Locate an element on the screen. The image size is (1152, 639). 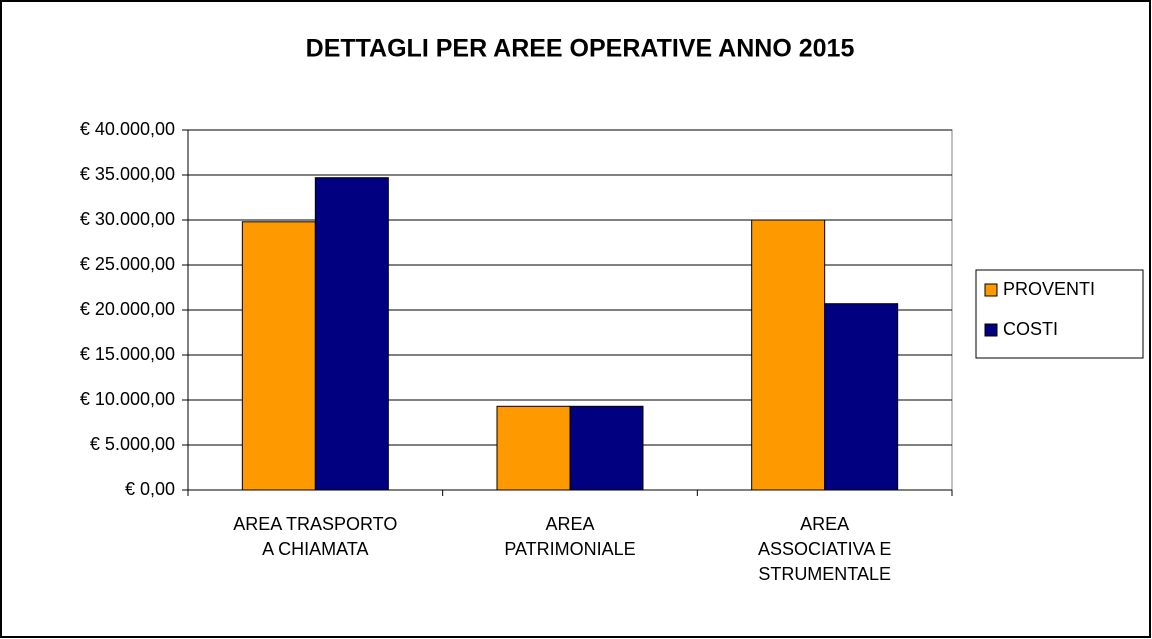
y-tick-label: € 5.000,00 is located at coordinates (132, 444).